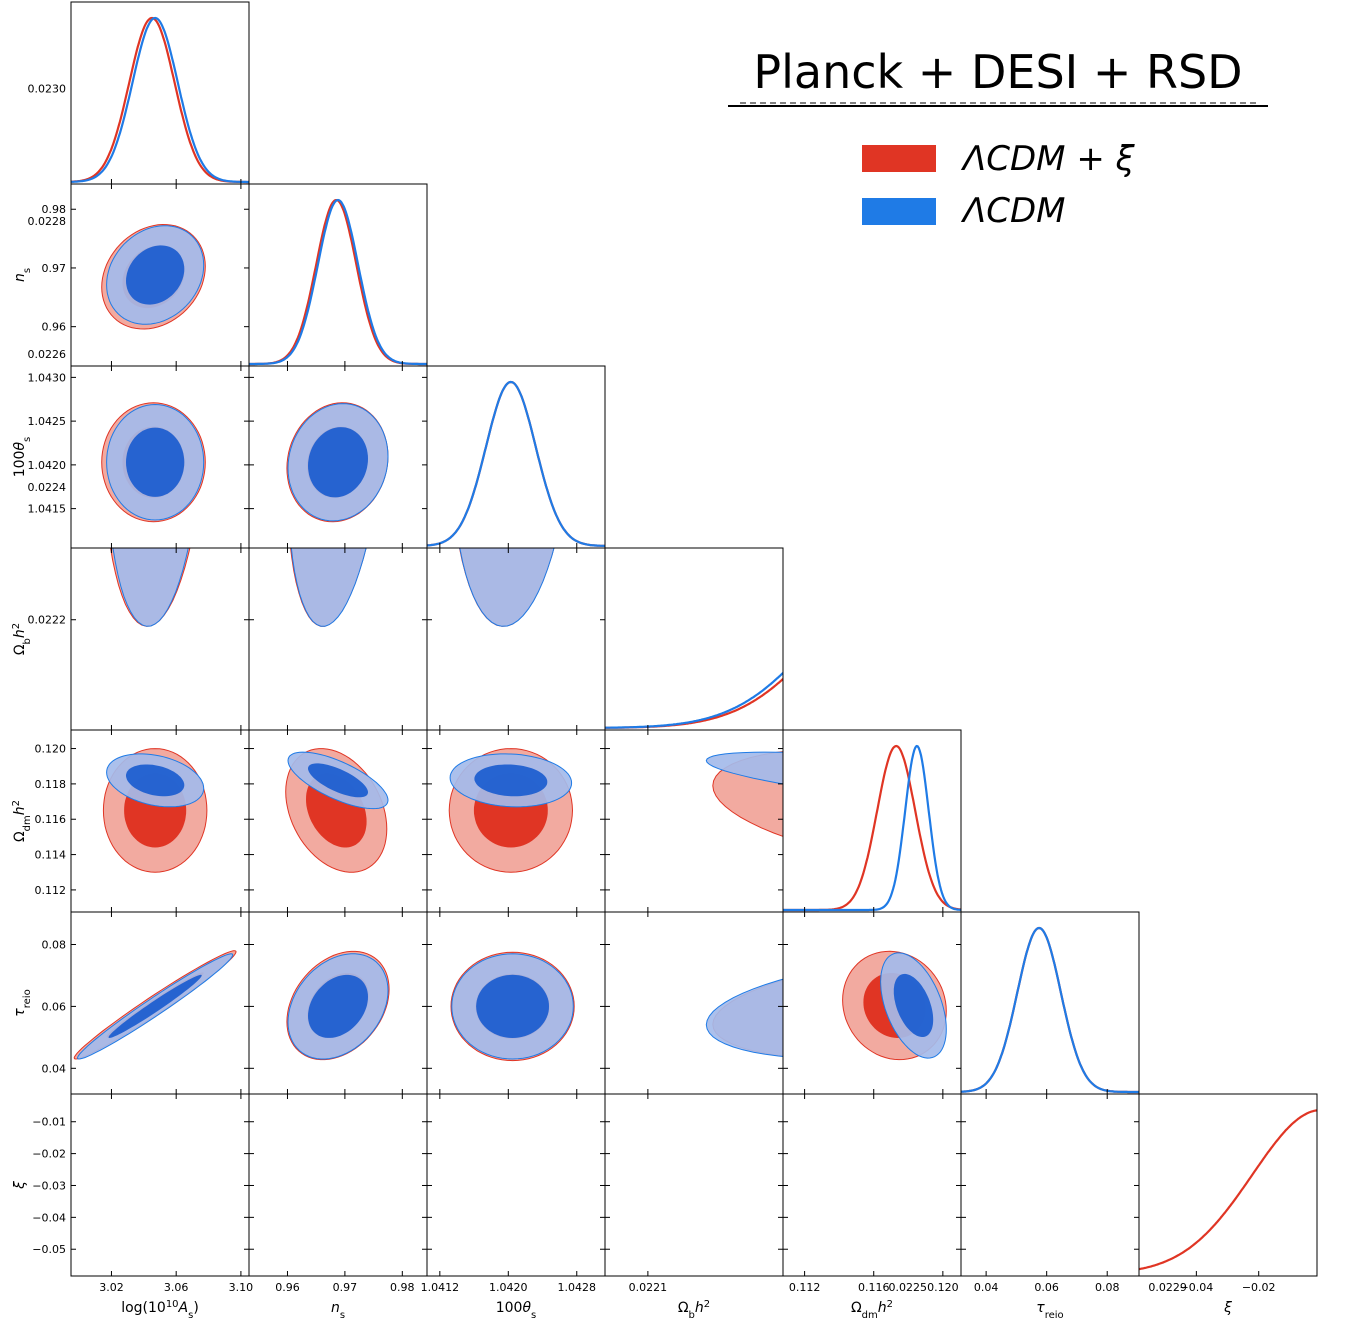 This screenshot has width=1346, height=1323. Describe the element at coordinates (1259, 1287) in the screenshot. I see `x-tick-label: −0.02` at that location.